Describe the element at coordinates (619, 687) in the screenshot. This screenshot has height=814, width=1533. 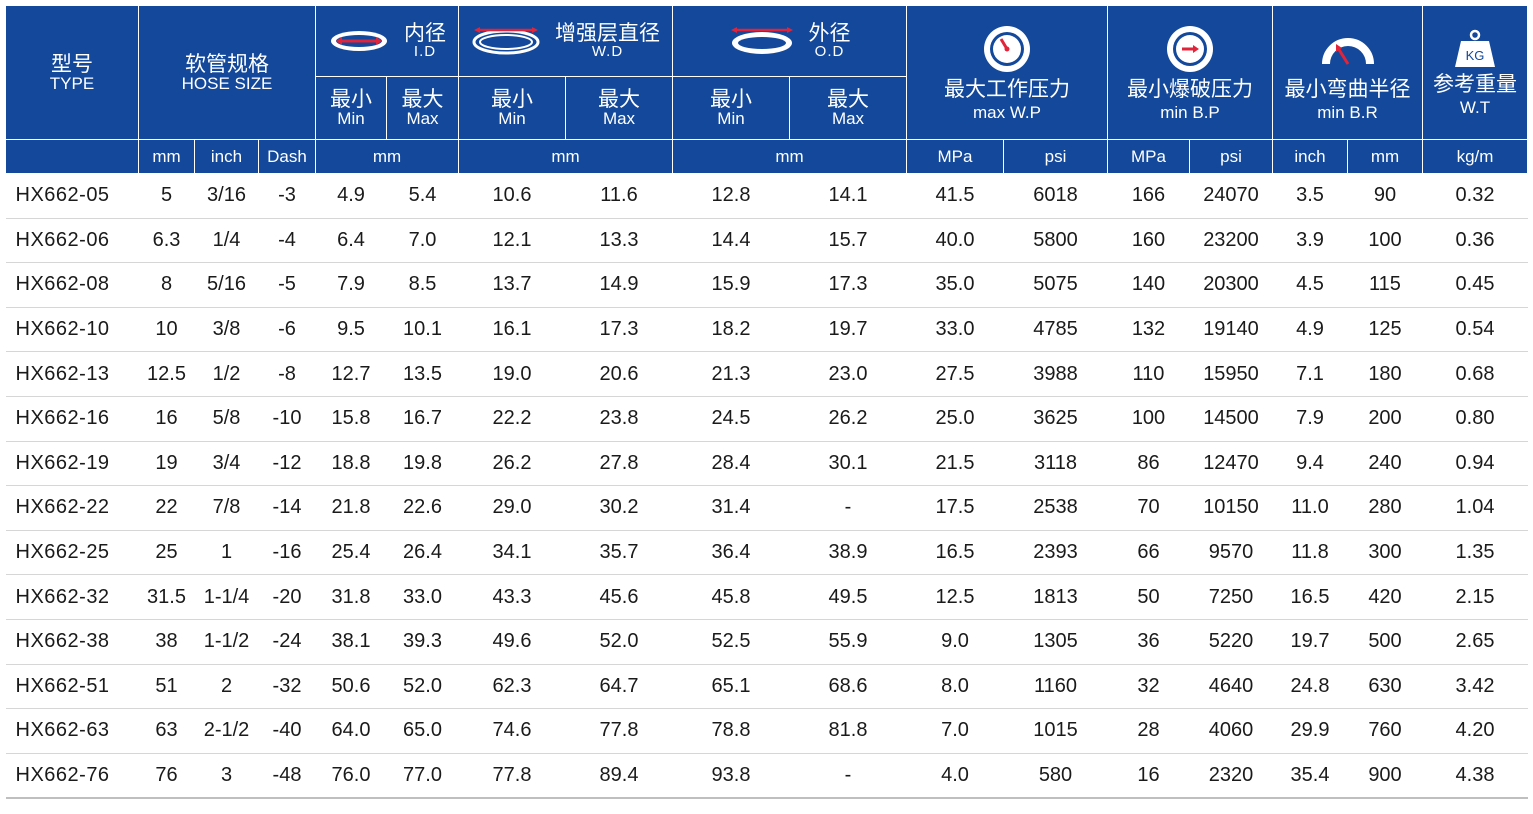
I see `value-cell: 64.7` at that location.